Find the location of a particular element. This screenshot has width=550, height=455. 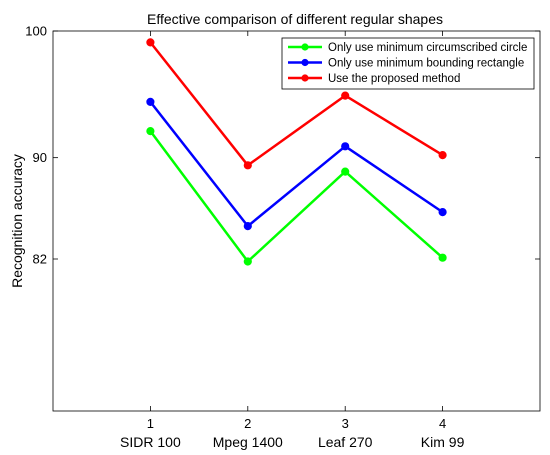

legend-label: Use the proposed method is located at coordinates (394, 79).